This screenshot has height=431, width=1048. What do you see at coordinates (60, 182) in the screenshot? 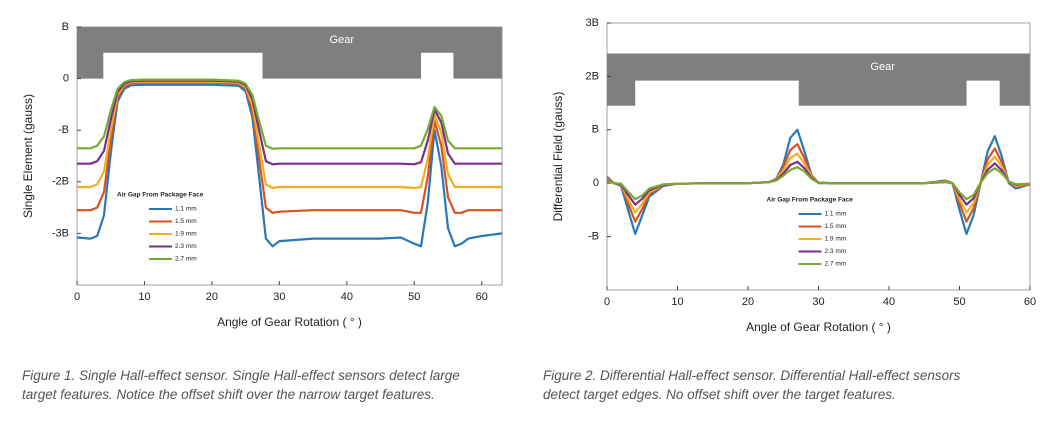
I see `y-tick-label: -2B` at bounding box center [60, 182].